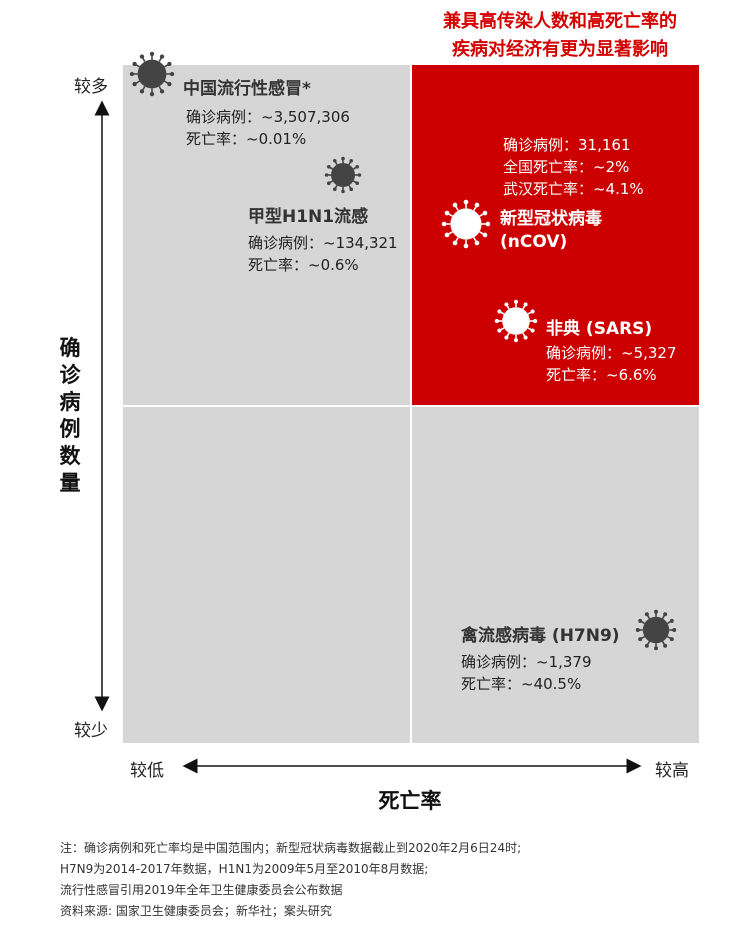 The height and width of the screenshot is (926, 750). What do you see at coordinates (268, 128) in the screenshot?
I see `point-flu-stats: 确诊病例：~3,507,306 死亡率：~0.01%` at bounding box center [268, 128].